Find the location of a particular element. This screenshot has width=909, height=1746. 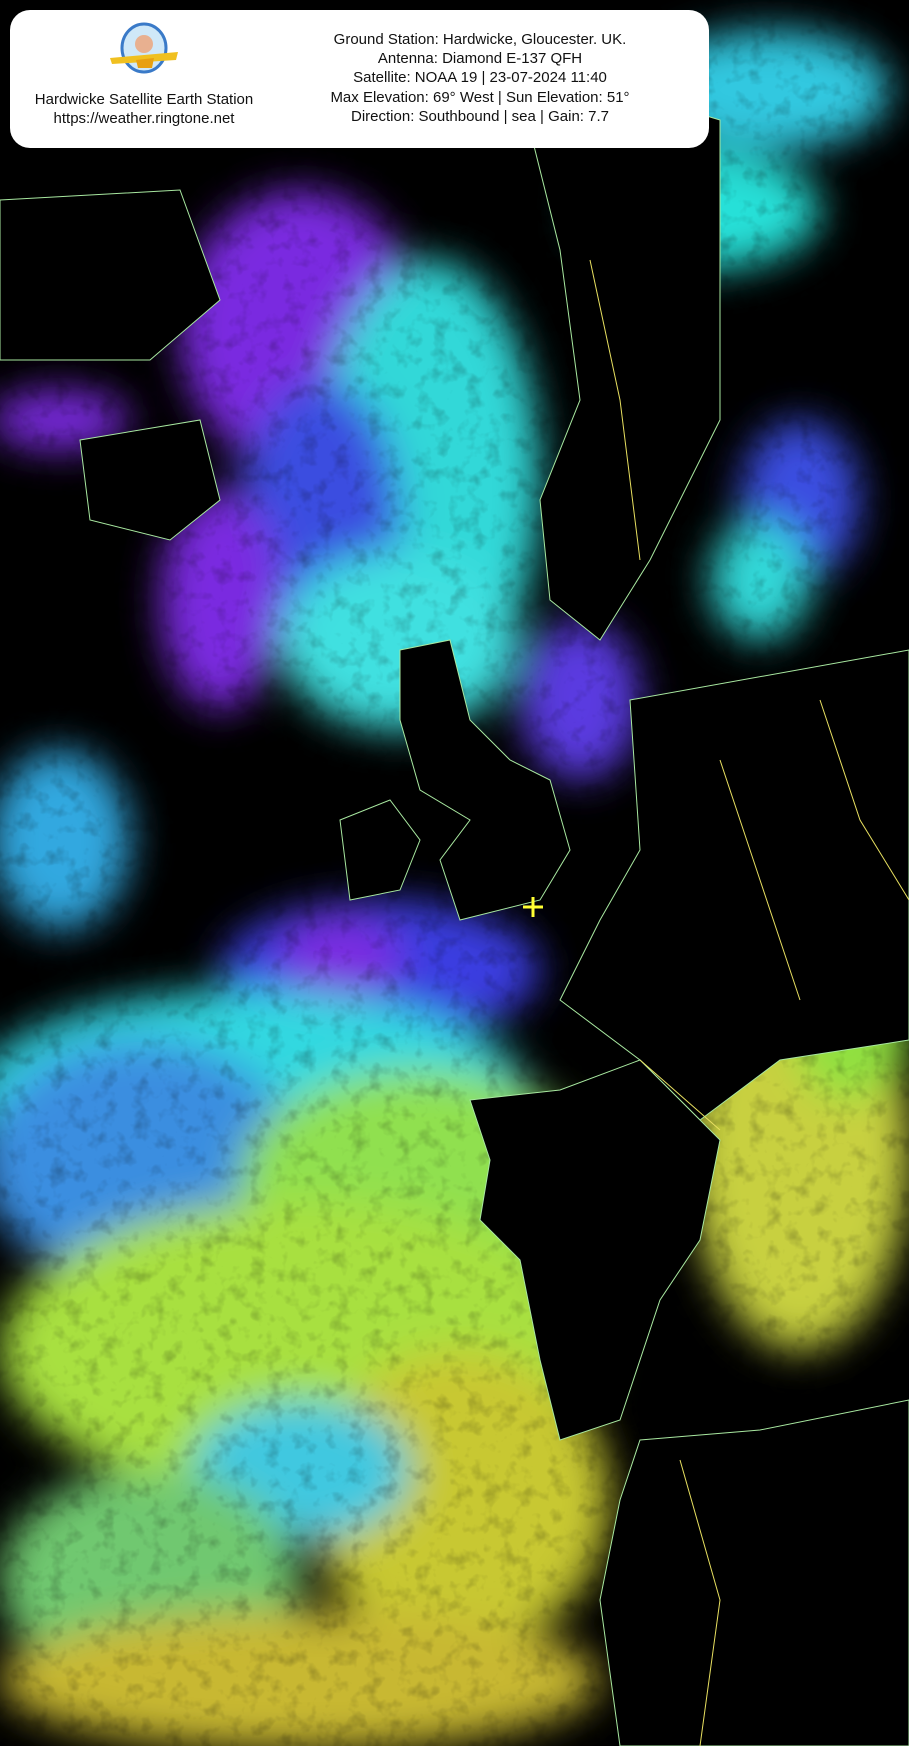

station-url-link: https://weather.ringtone.net is located at coordinates (144, 118).